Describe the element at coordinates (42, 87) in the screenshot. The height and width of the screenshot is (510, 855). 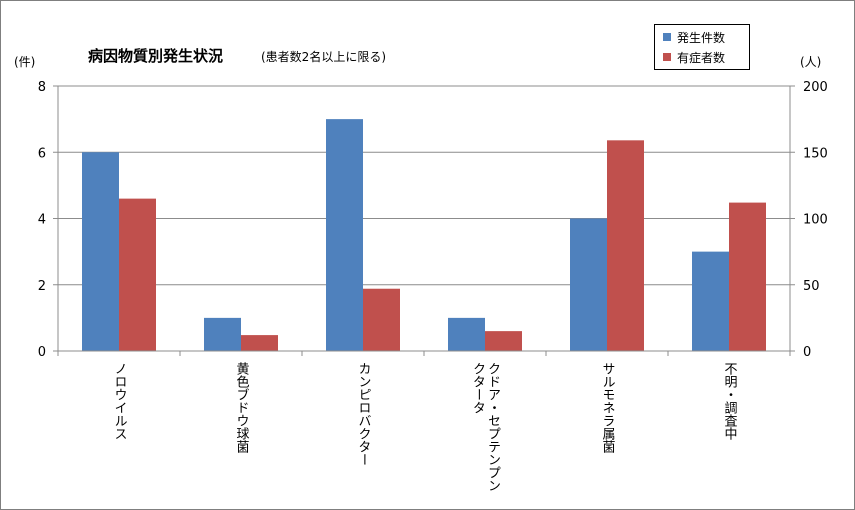
I see `y-left-tick-label: 8` at that location.